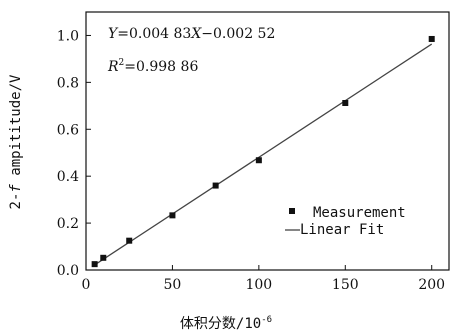 The width and height of the screenshot is (460, 334). Describe the element at coordinates (345, 285) in the screenshot. I see `x-tick-label: 150` at that location.